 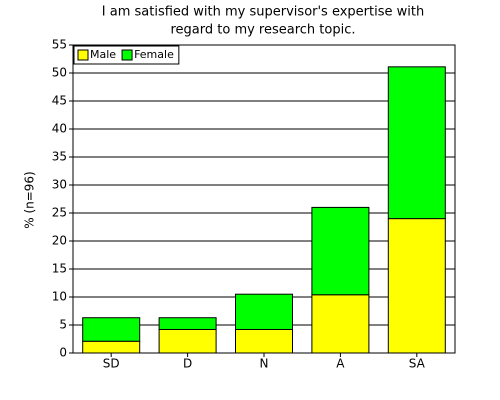 I want to click on x-tick-label: D, so click(x=187, y=364).